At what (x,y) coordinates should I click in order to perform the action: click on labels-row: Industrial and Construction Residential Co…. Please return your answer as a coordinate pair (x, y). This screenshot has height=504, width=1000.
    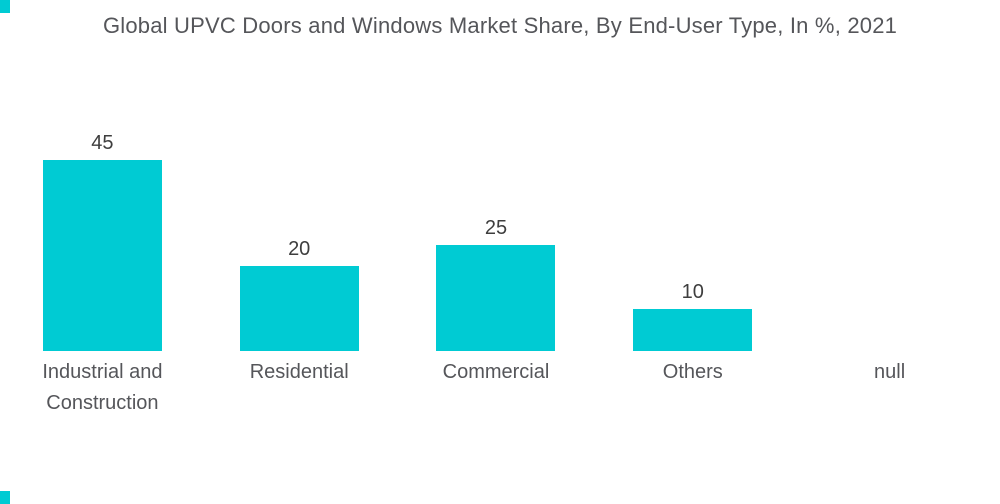
    Looking at the image, I should click on (496, 388).